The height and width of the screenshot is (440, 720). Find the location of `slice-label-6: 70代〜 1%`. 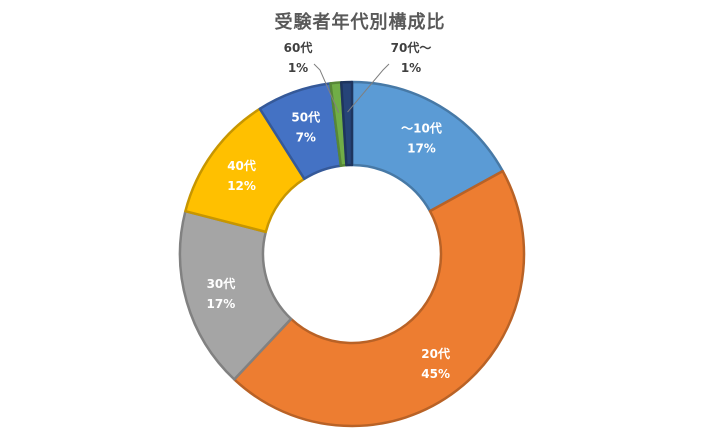

slice-label-6: 70代〜 1% is located at coordinates (411, 57).